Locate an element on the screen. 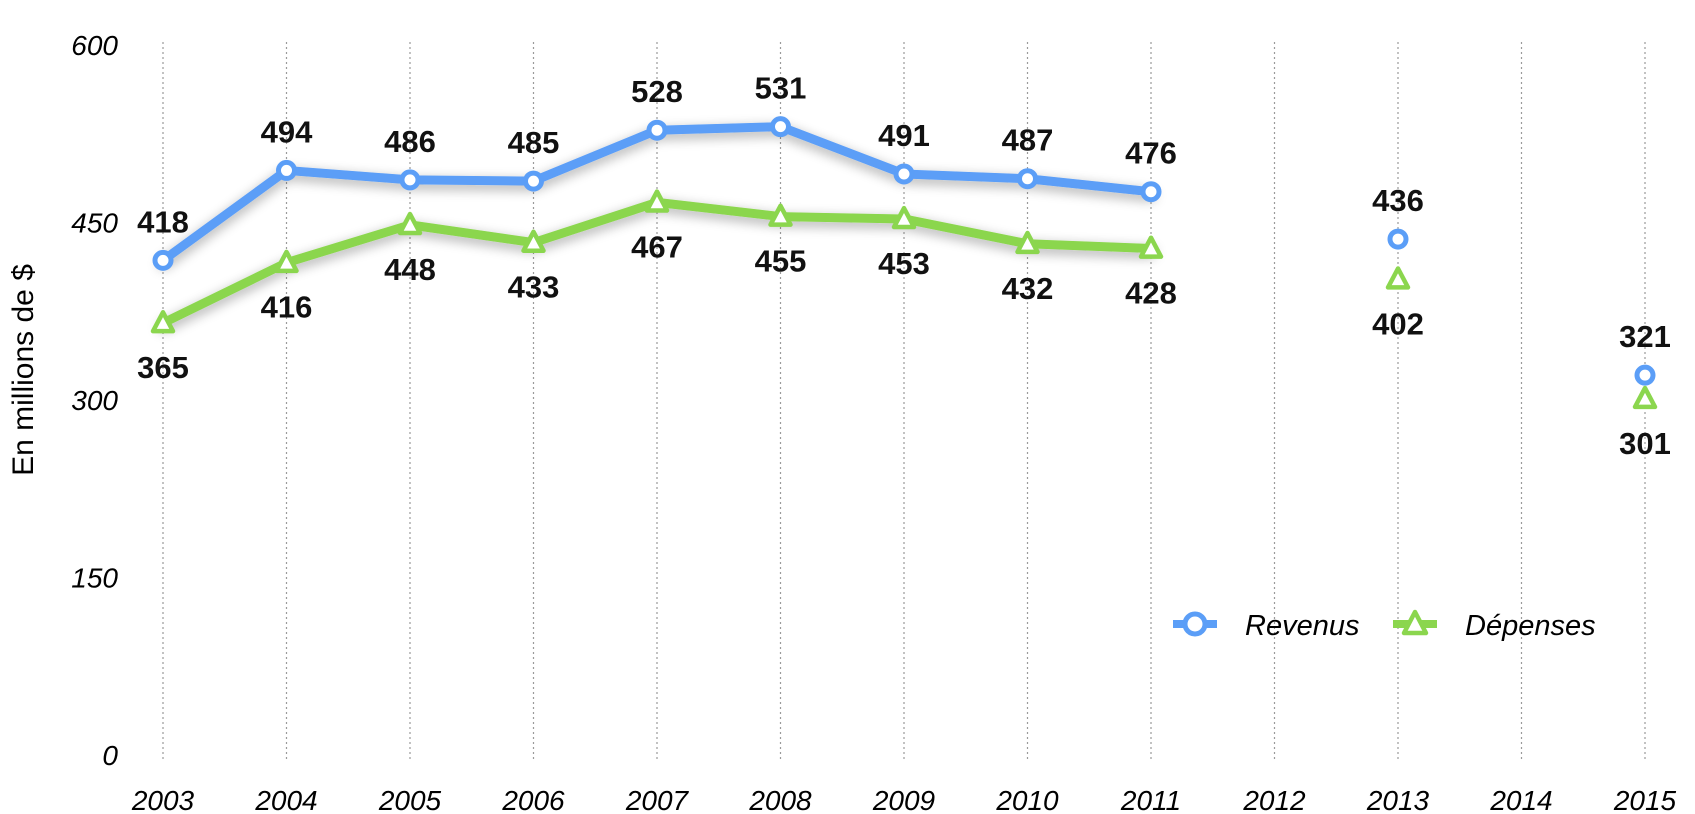  y-tick-600: 600 is located at coordinates (94, 45).